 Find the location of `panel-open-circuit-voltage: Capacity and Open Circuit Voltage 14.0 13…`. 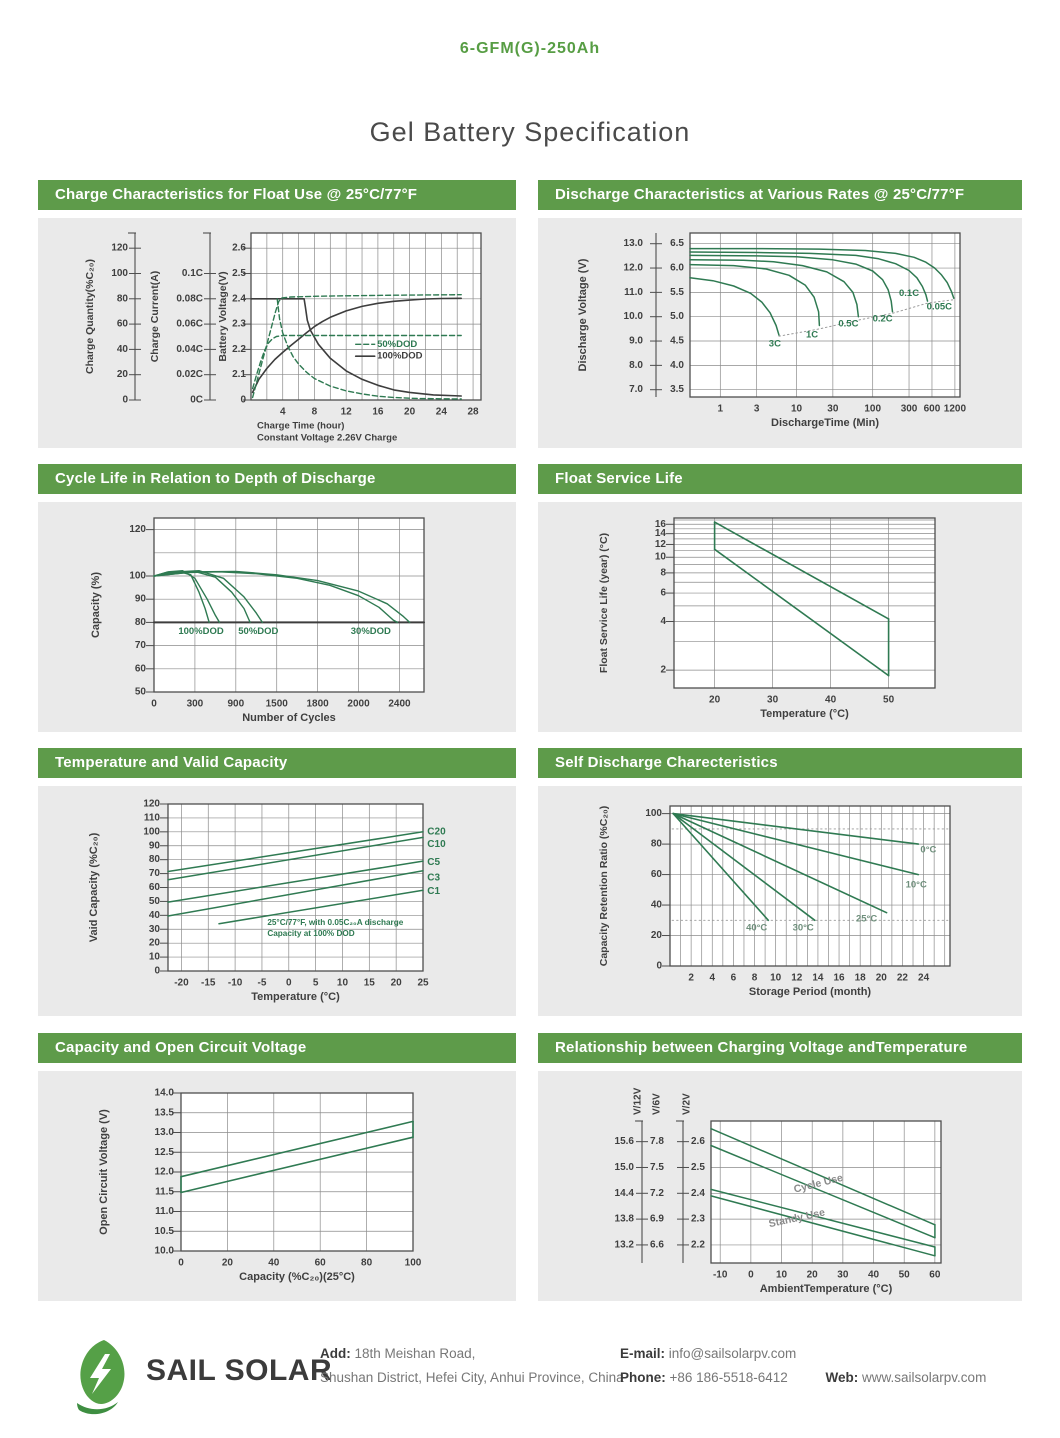

panel-open-circuit-voltage: Capacity and Open Circuit Voltage 14.0 13… is located at coordinates (277, 1167).